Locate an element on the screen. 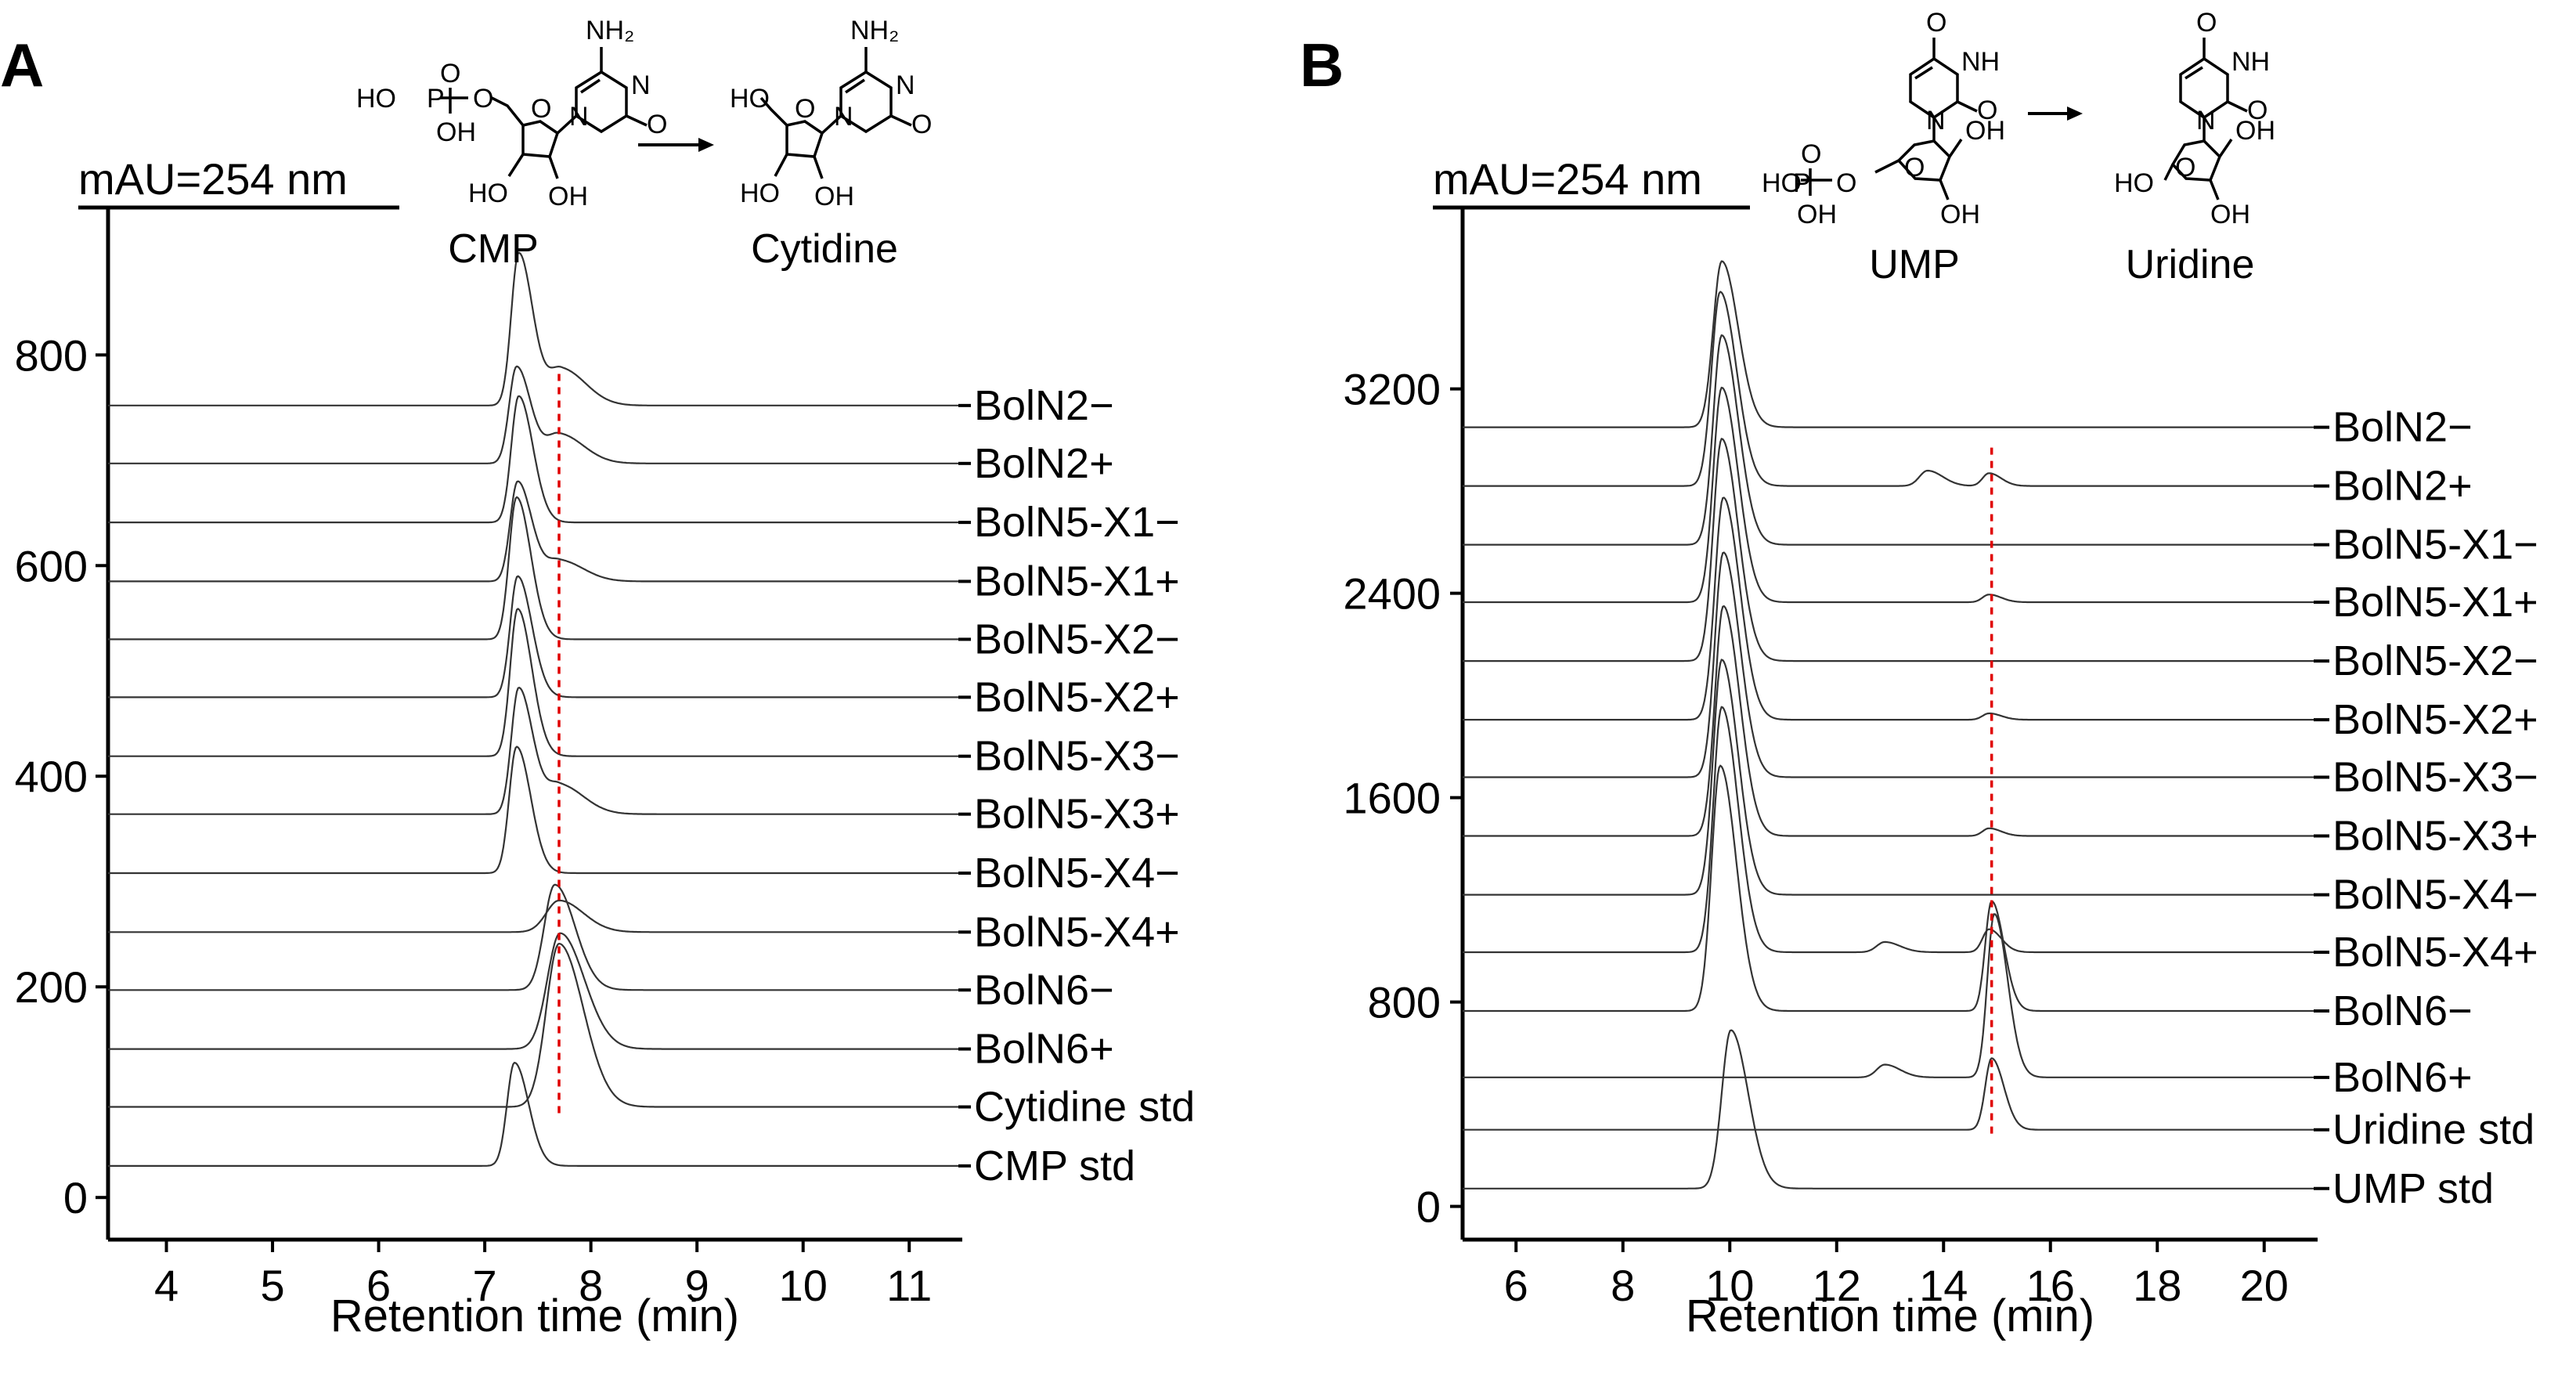 The image size is (2576, 1379). panel-a-trace-label-3: BolN5-X1+ is located at coordinates (1077, 581).